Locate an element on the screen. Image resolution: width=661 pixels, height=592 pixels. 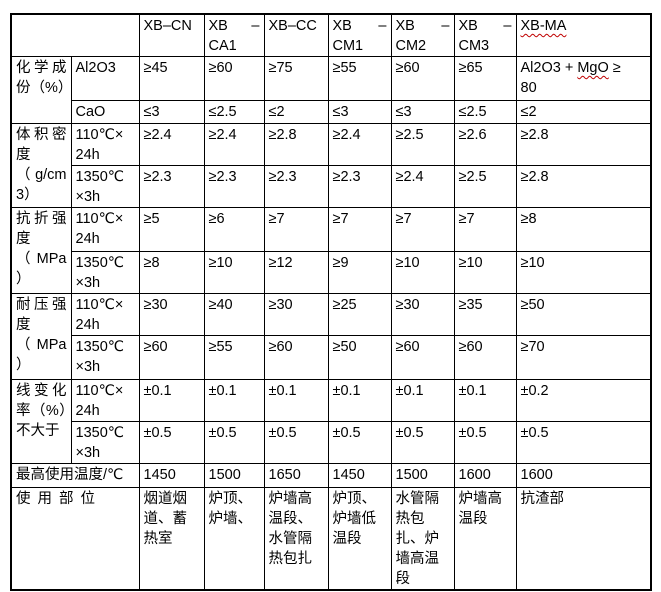
value-cell: ≥2.5 is located at coordinates (422, 144).